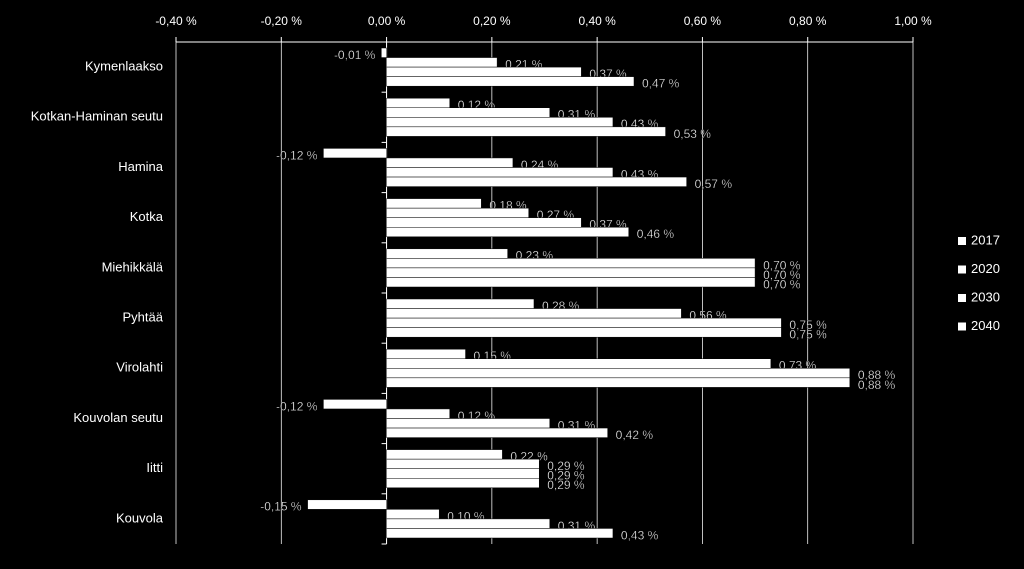  I want to click on x-tick-label: 1,00 %, so click(913, 21).